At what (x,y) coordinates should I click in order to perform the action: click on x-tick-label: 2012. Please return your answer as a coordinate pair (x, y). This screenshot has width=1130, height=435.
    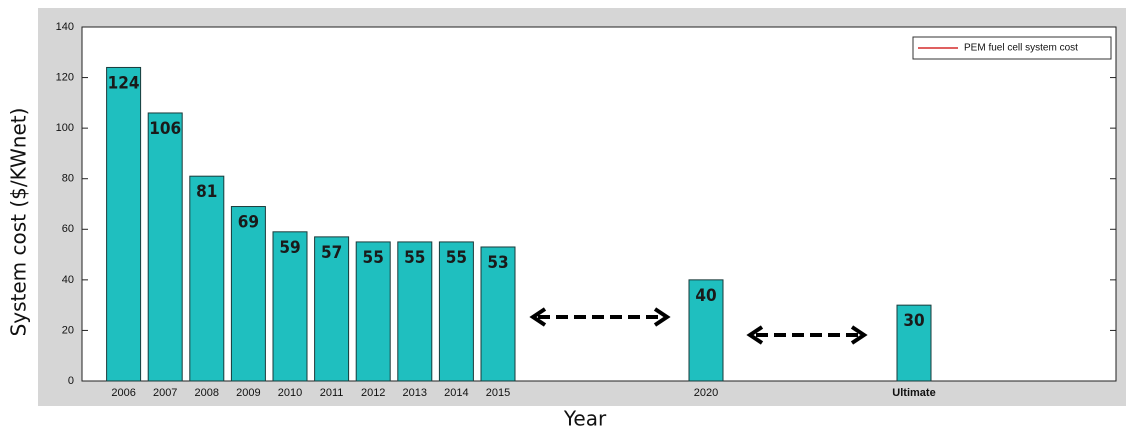
    Looking at the image, I should click on (373, 393).